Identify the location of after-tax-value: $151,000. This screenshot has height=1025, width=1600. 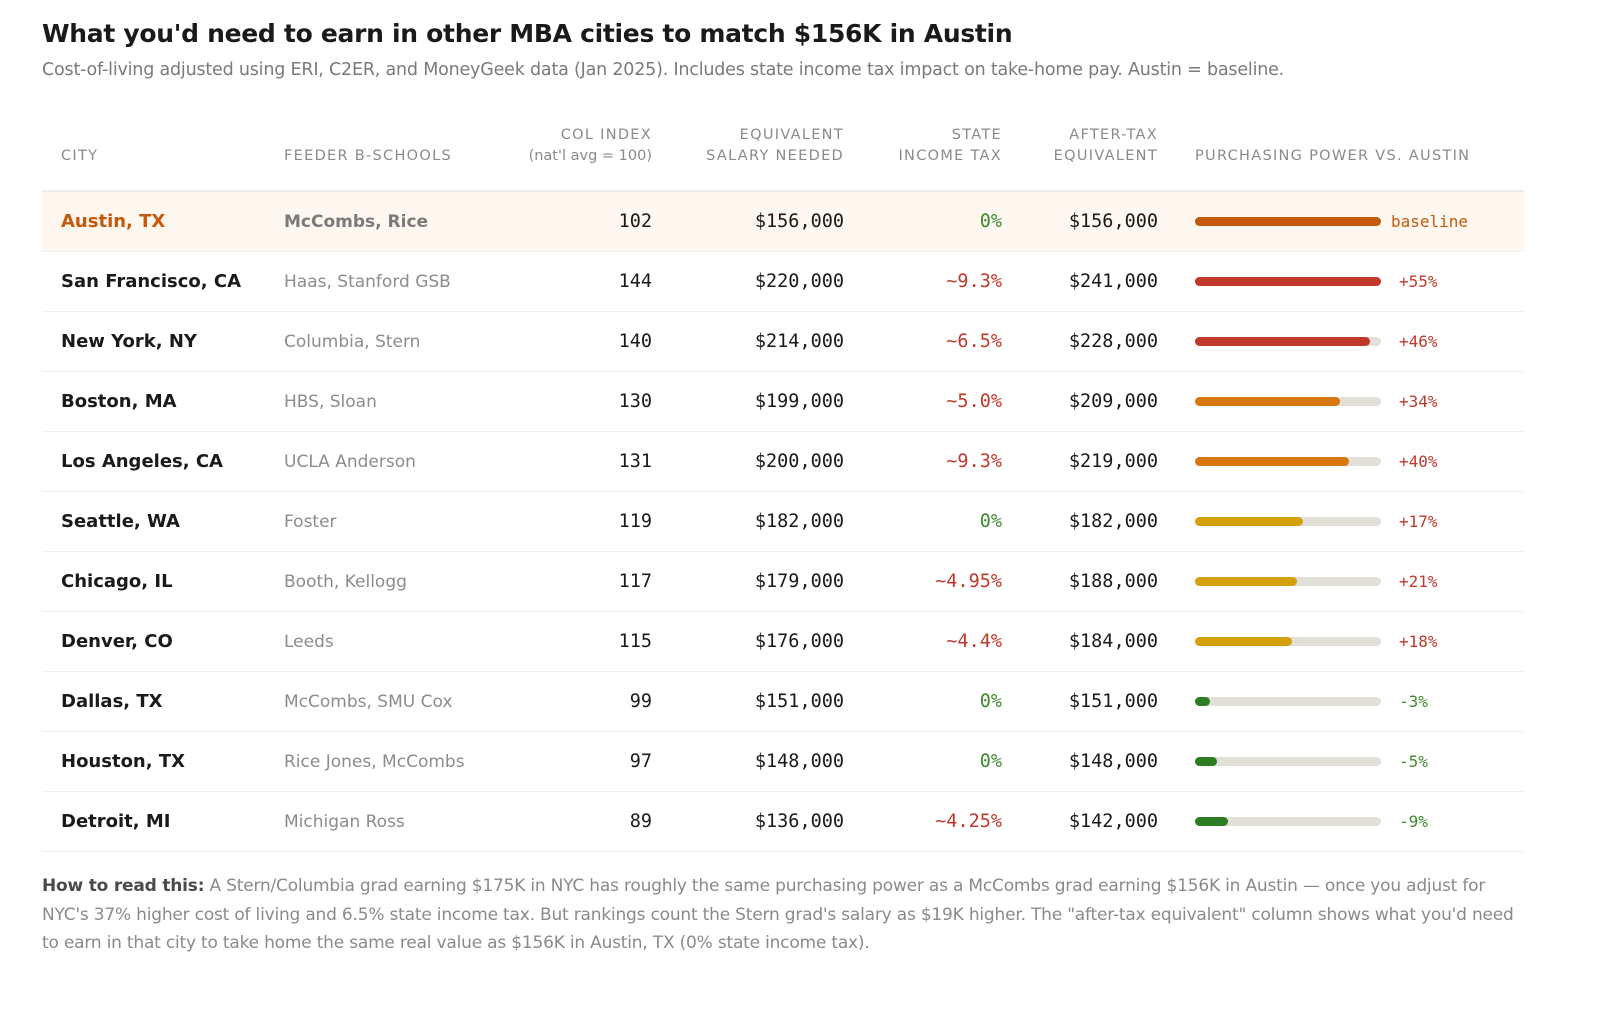
(1080, 701).